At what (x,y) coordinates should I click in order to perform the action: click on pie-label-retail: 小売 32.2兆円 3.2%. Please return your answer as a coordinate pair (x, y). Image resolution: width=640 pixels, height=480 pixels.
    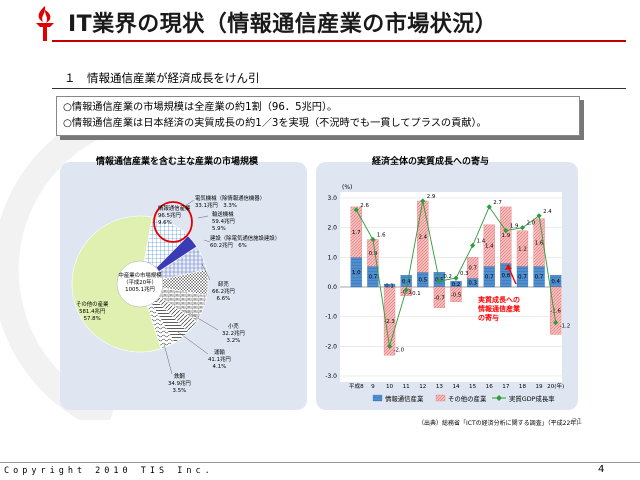
    Looking at the image, I should click on (233, 334).